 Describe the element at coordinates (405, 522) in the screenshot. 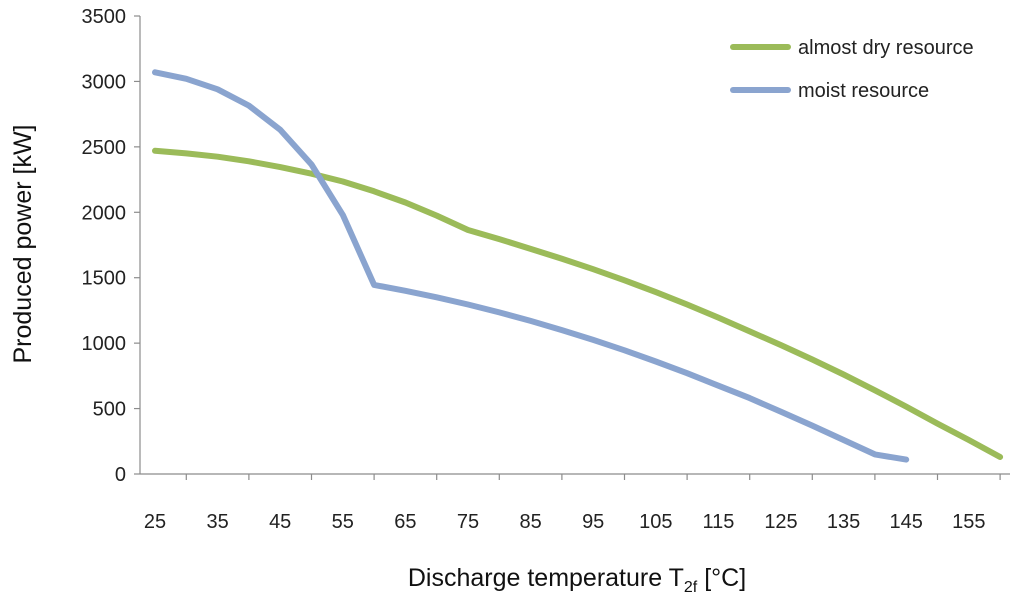

I see `x-tick-label: 65` at that location.